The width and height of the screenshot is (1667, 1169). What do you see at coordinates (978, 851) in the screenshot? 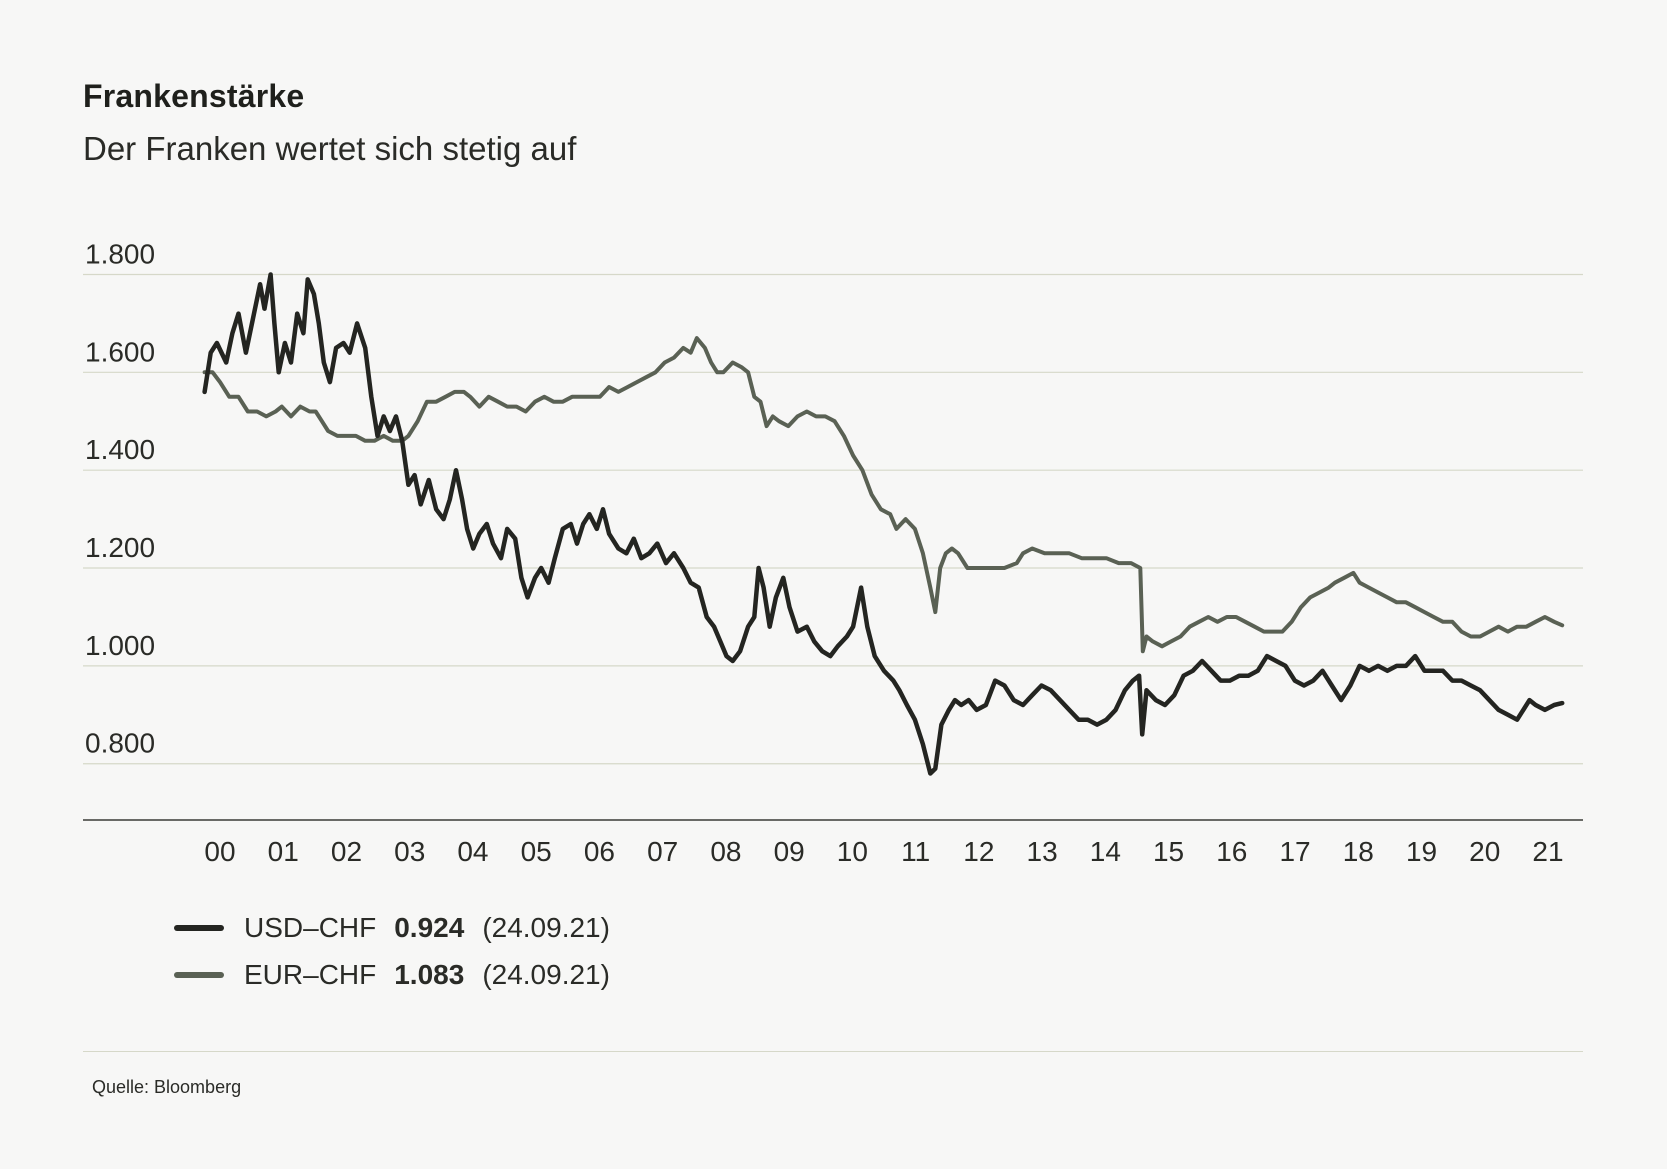
I see `x-tick-label: 12` at bounding box center [978, 851].